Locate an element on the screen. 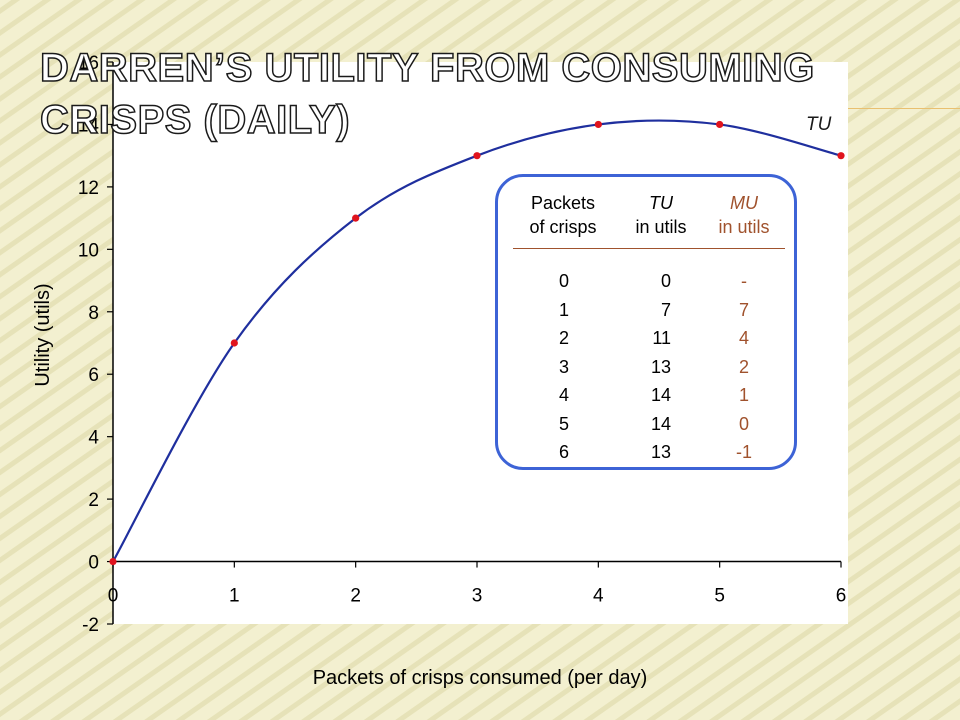 The height and width of the screenshot is (720, 960). x-axis-title: Packets of crisps consumed (per day) is located at coordinates (480, 678).